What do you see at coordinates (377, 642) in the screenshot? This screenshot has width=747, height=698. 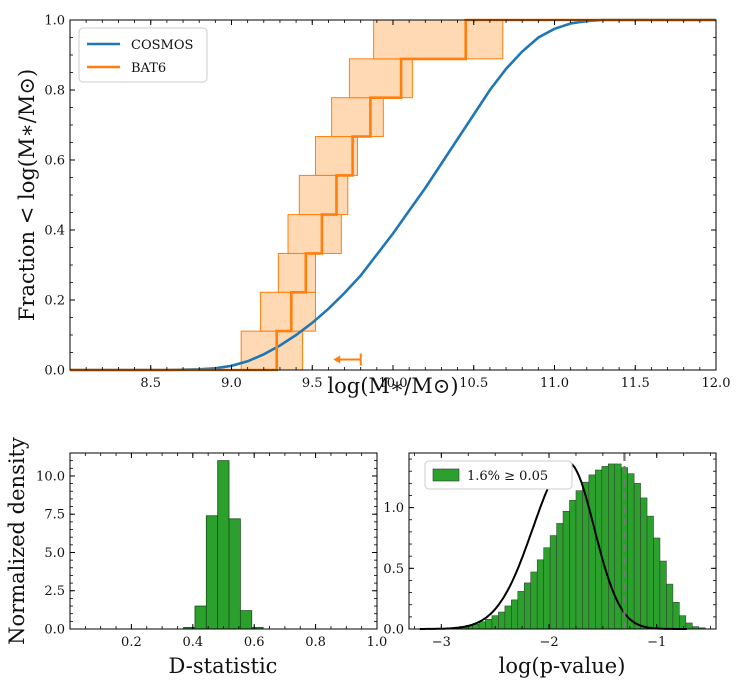 I see `dstat-x-tick-label: 1.0` at bounding box center [377, 642].